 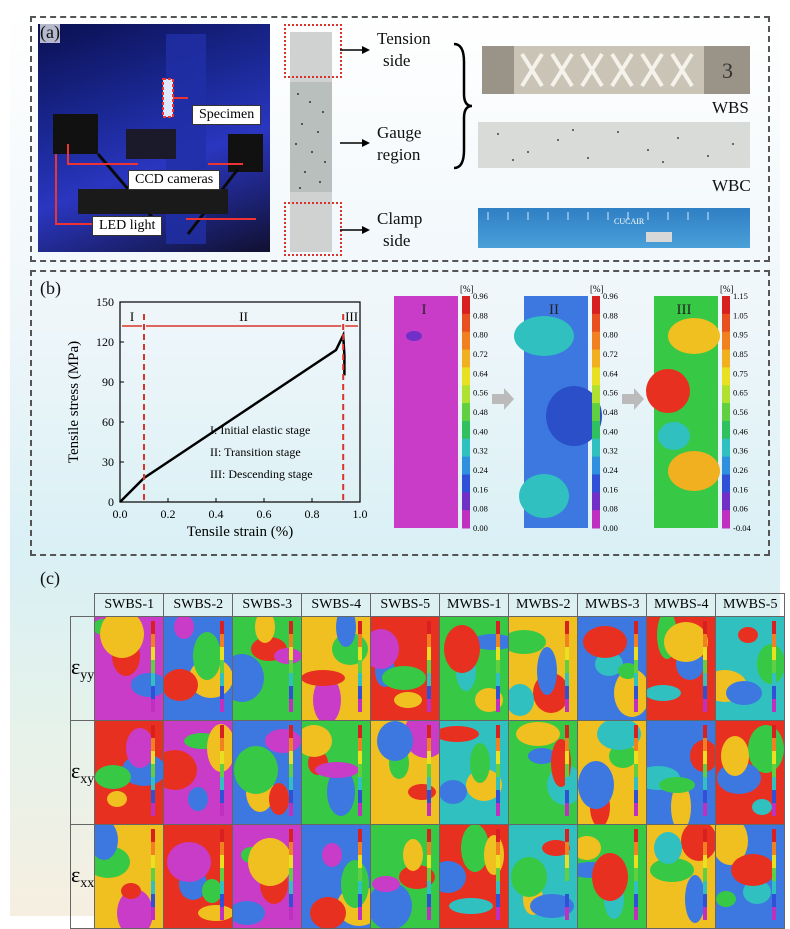 I want to click on column-header: MWBS-5, so click(x=750, y=605).